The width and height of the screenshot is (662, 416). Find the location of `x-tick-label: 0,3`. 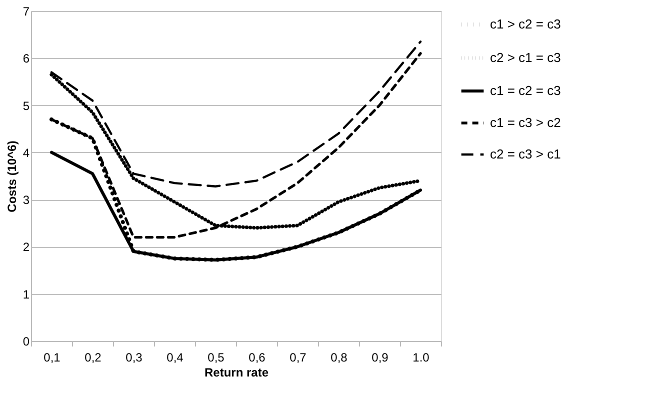

x-tick-label: 0,3 is located at coordinates (134, 357).